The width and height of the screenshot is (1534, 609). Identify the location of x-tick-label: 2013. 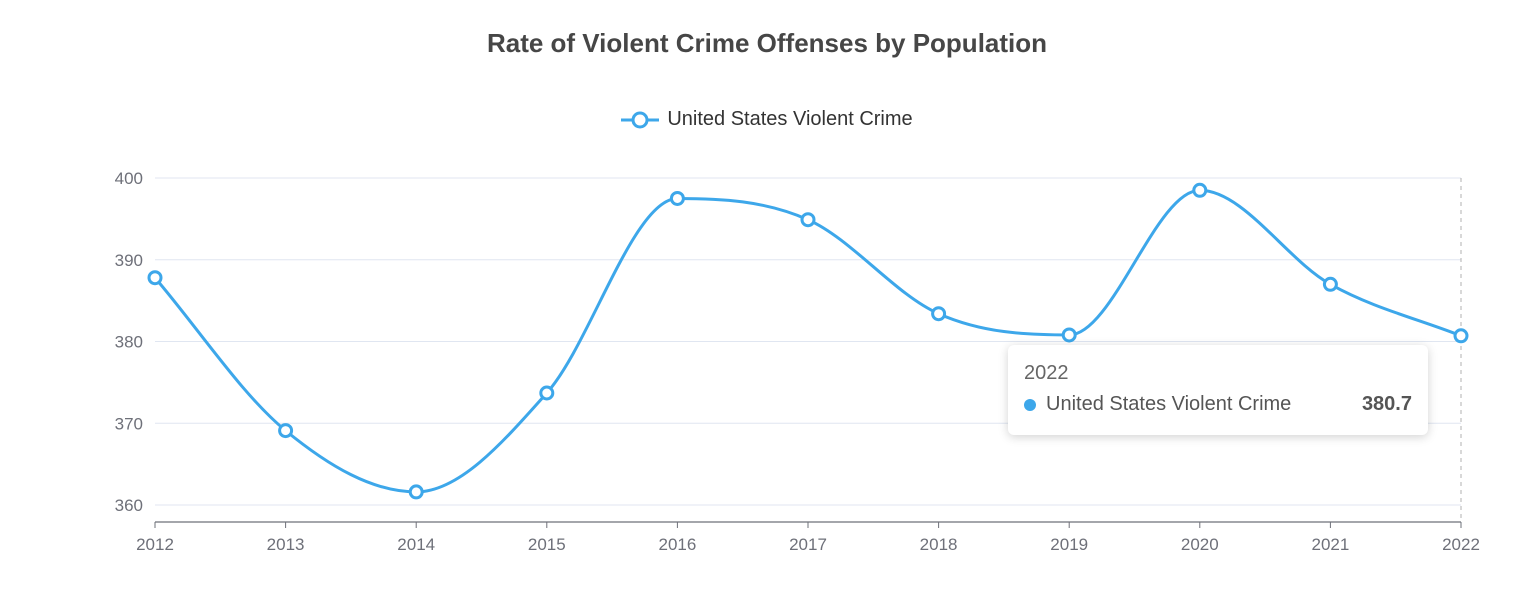
(286, 544).